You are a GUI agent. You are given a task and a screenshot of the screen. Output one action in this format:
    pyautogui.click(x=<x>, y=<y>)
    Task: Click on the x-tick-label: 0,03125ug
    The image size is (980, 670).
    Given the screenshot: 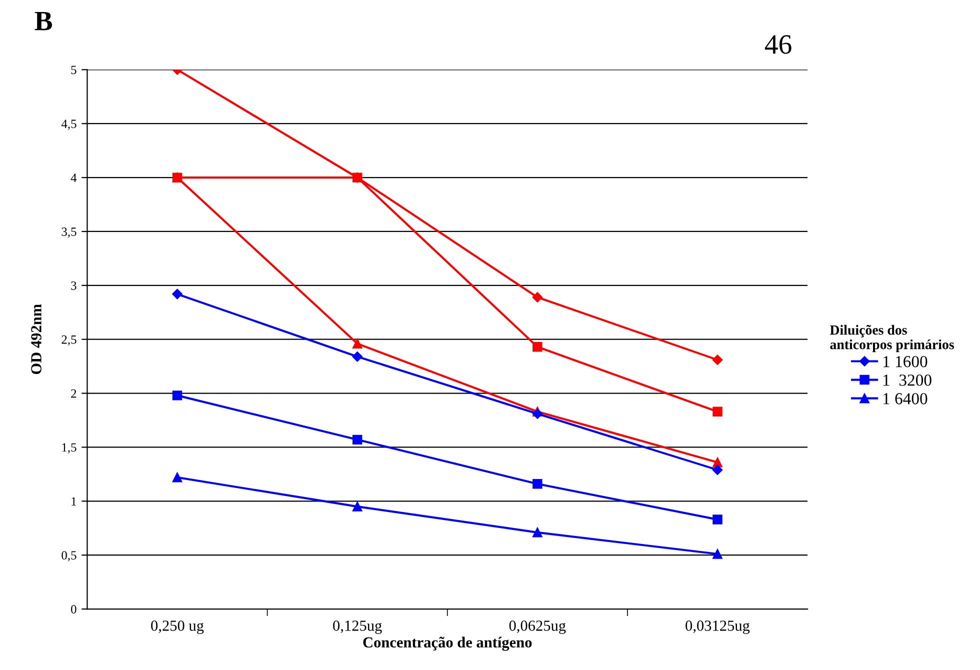 What is the action you would take?
    pyautogui.click(x=718, y=627)
    